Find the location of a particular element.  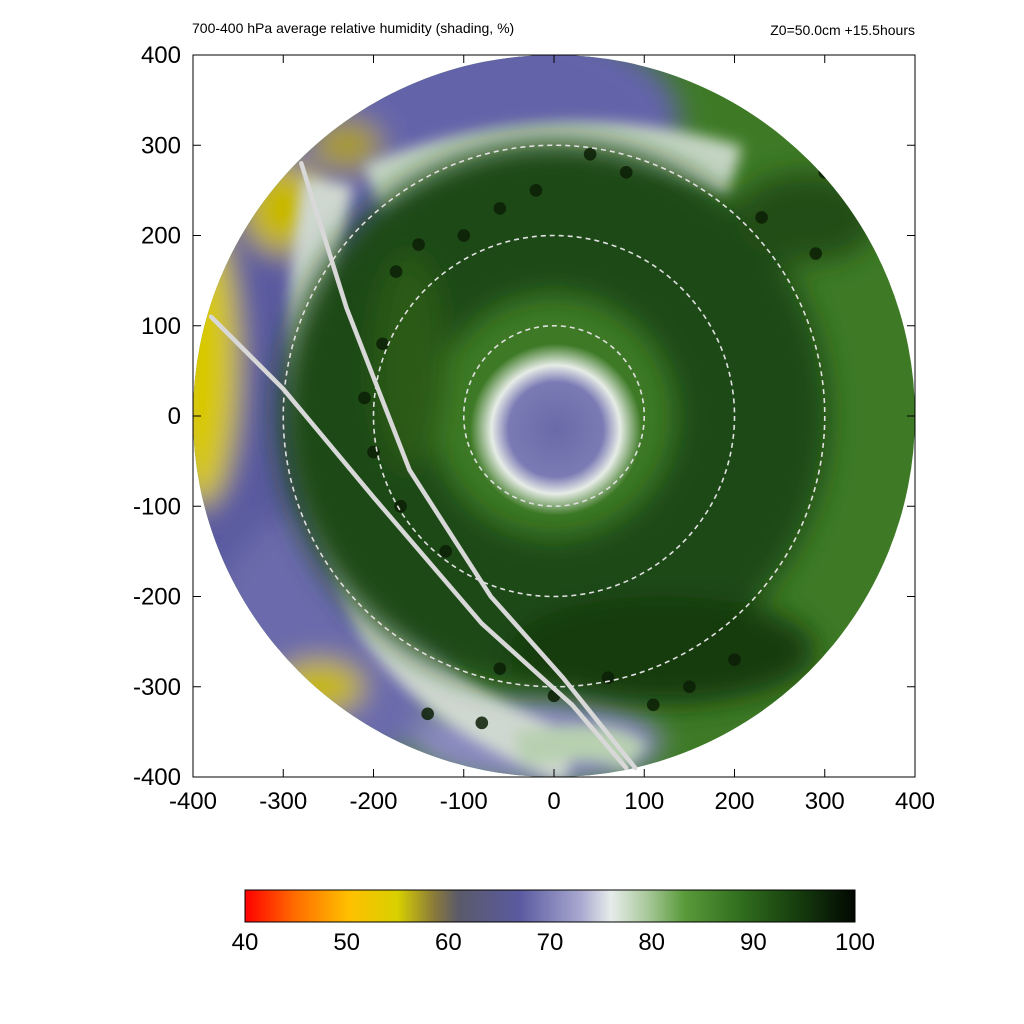

x-tick-label: 100 is located at coordinates (644, 801).